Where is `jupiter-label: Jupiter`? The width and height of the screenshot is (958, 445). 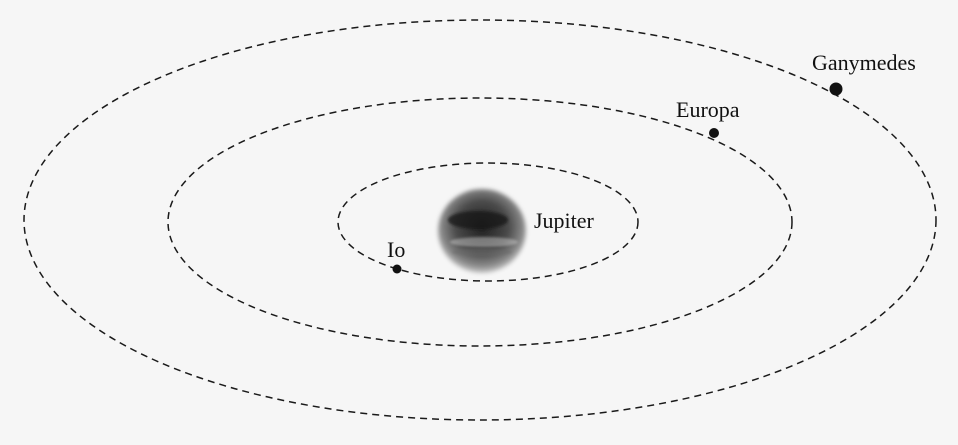
jupiter-label: Jupiter is located at coordinates (564, 220).